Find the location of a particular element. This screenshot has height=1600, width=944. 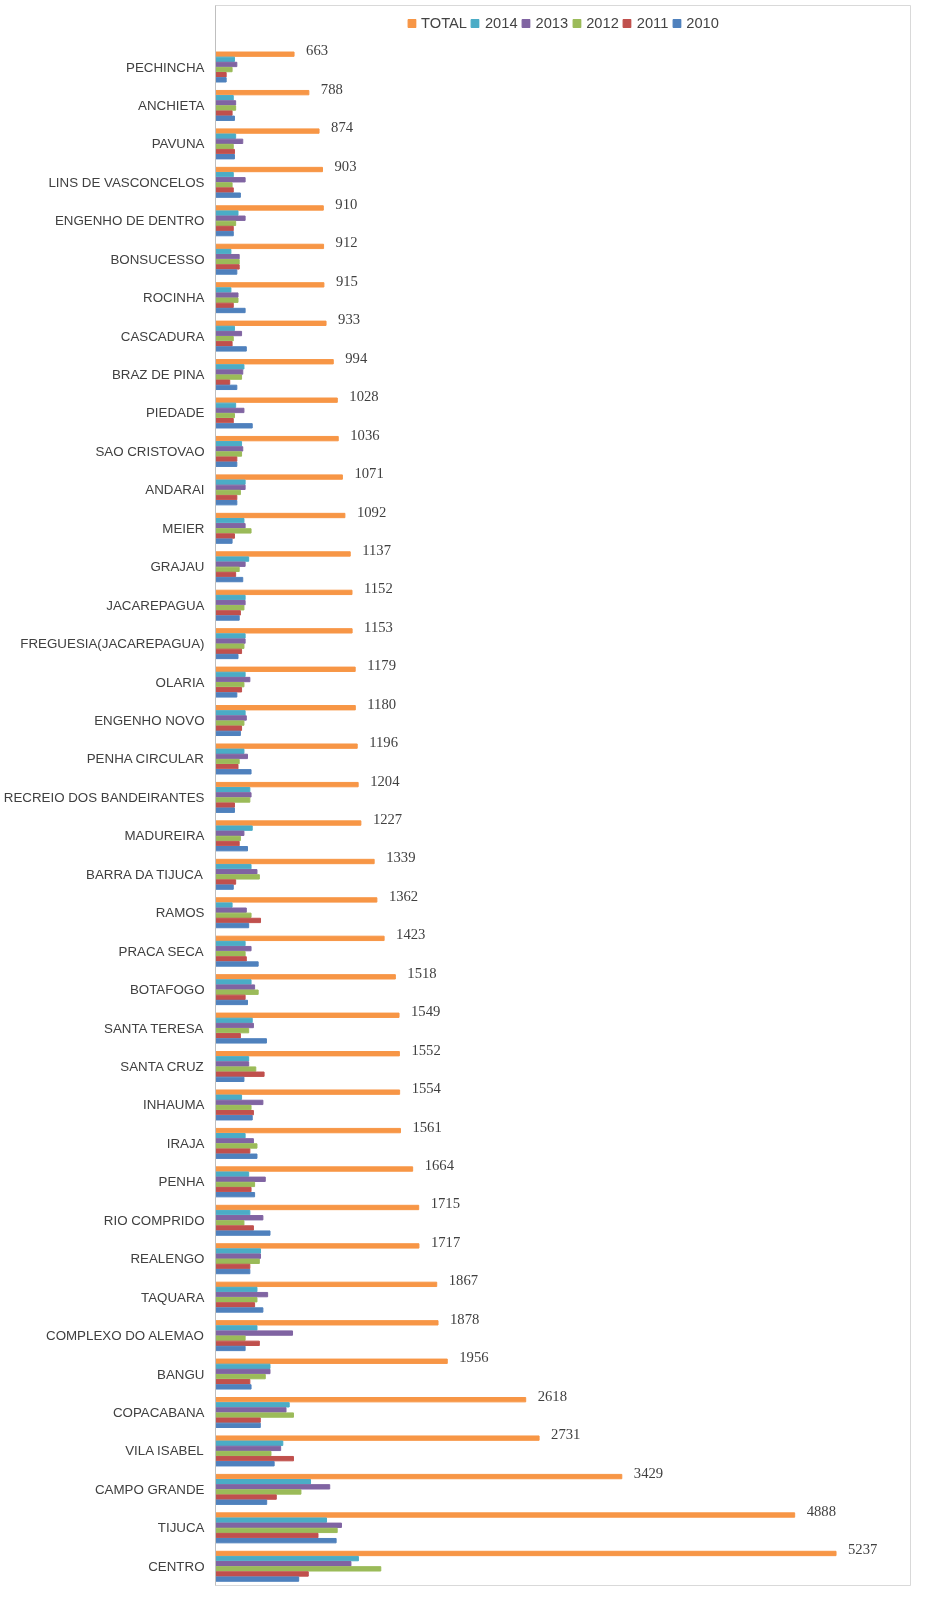

y-tick-label: SANTA CRUZ is located at coordinates (162, 1067).